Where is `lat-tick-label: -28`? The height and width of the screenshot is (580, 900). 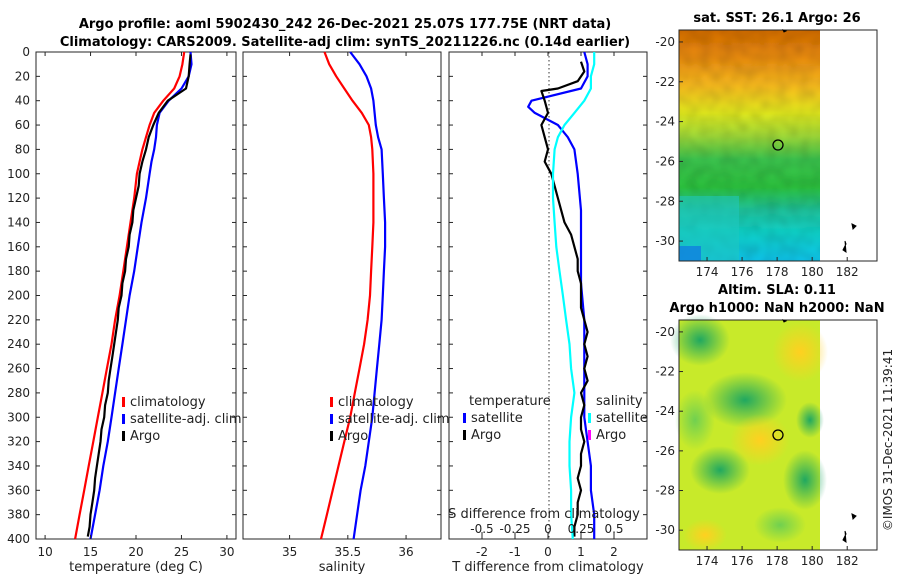 lat-tick-label: -28 is located at coordinates (665, 491).